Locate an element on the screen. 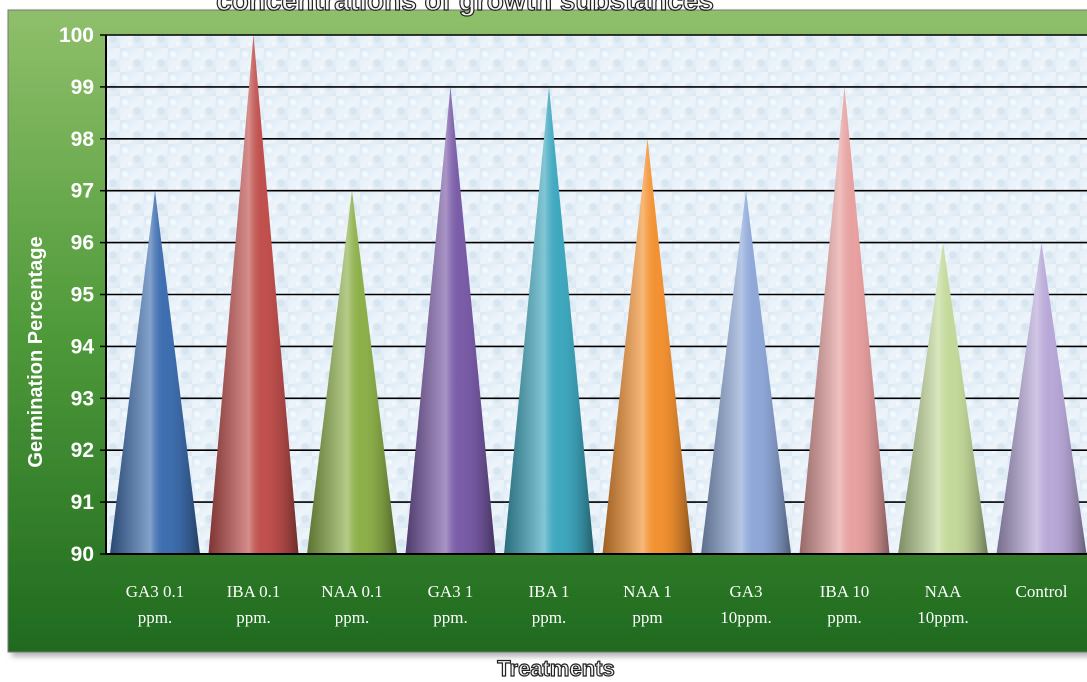 The height and width of the screenshot is (682, 1087). y-tick-label: 94 is located at coordinates (83, 346).